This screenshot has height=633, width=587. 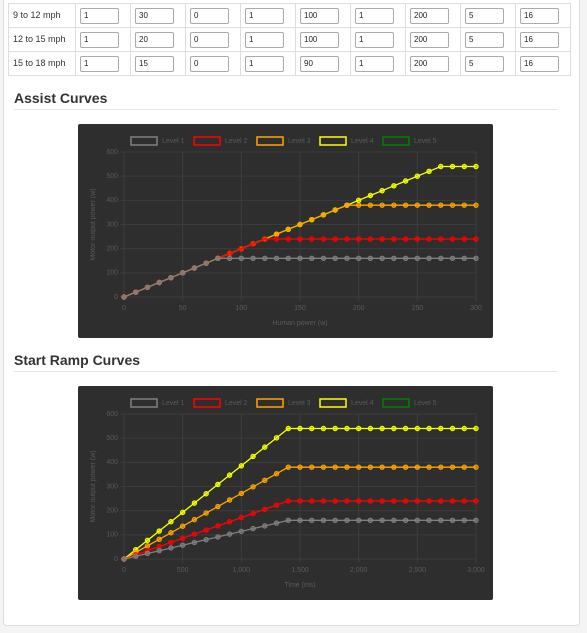 I want to click on legend-label: Level 1, so click(x=173, y=403).